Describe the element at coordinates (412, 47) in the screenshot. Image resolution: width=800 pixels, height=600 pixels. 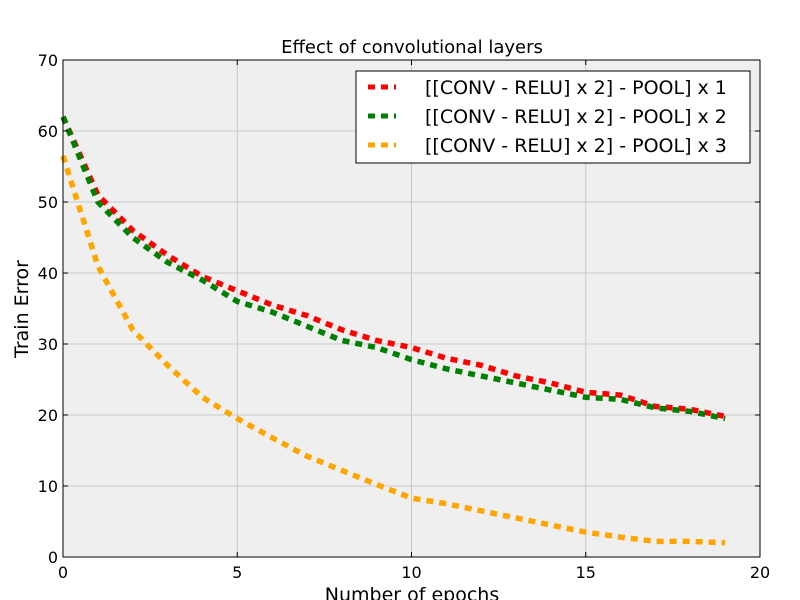
I see `chart-title: Effect of convolutional layers` at that location.